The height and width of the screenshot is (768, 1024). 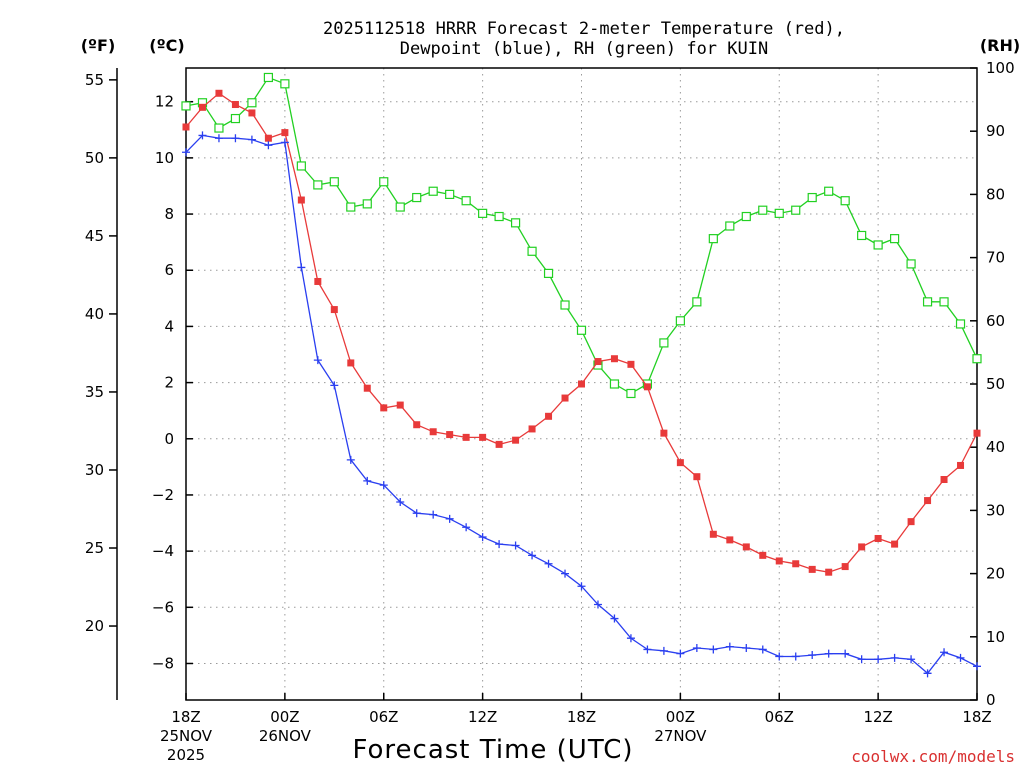 I want to click on celsius-tick-label: 6, so click(x=169, y=270).